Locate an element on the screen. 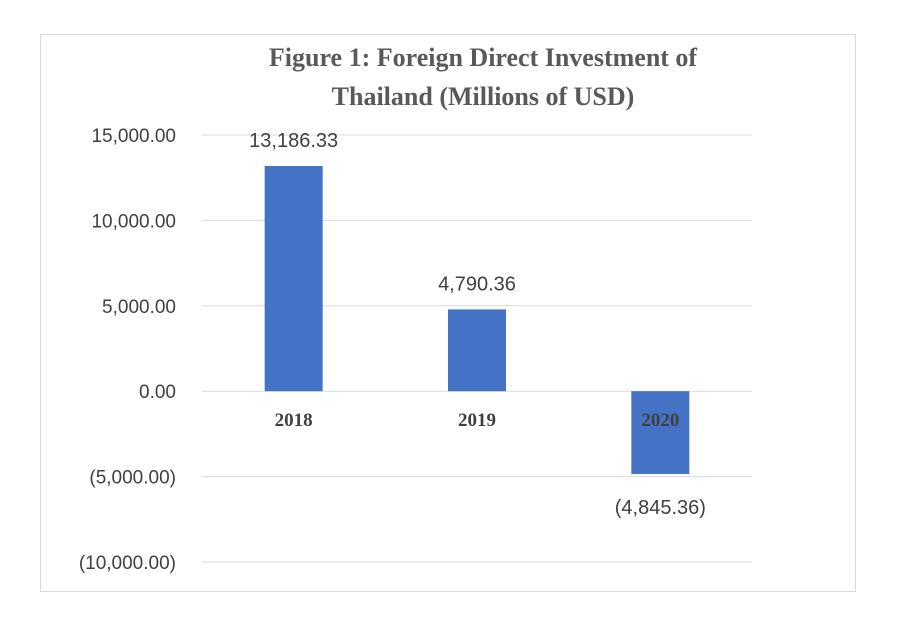 Image resolution: width=900 pixels, height=622 pixels. y-tick-label: 15,000.00 is located at coordinates (133, 136).